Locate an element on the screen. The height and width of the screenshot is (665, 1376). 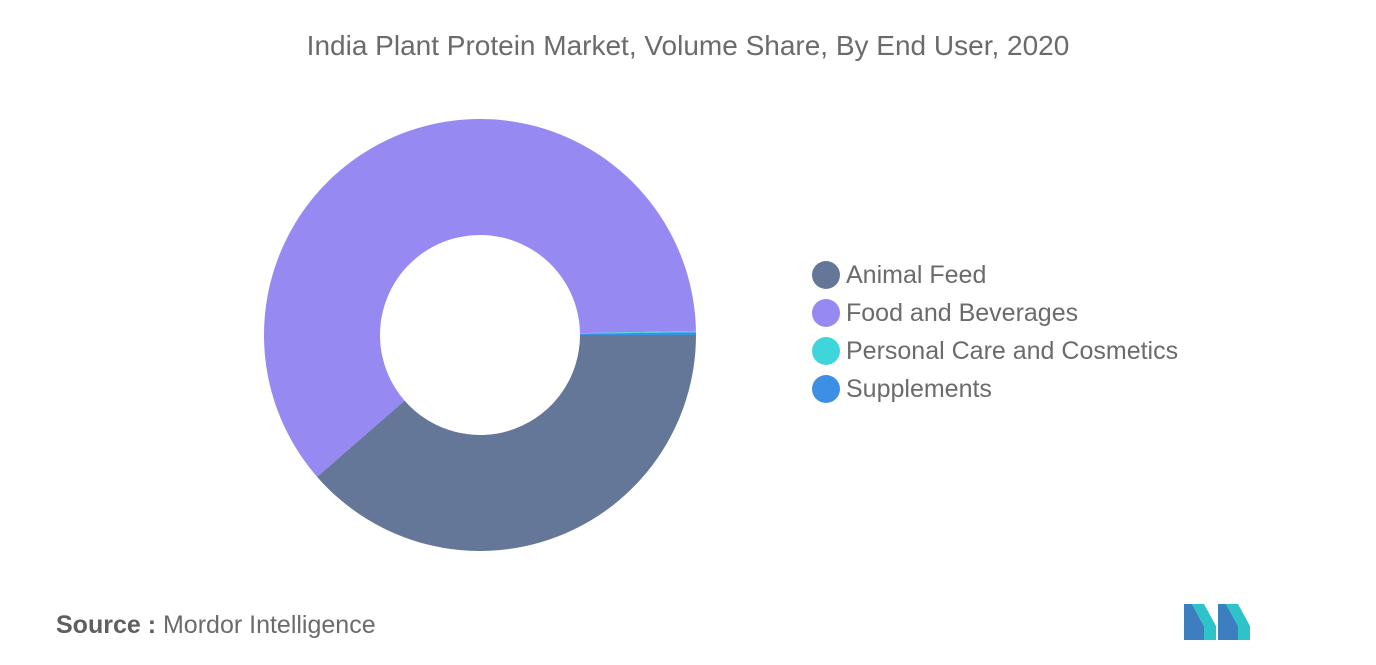
legend-swatch-personal-care is located at coordinates (826, 351).